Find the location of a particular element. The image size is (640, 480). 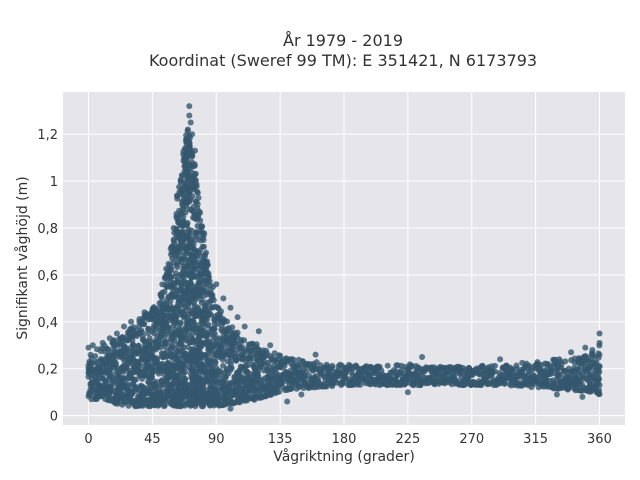

x-tick-label: 180 is located at coordinates (344, 439).